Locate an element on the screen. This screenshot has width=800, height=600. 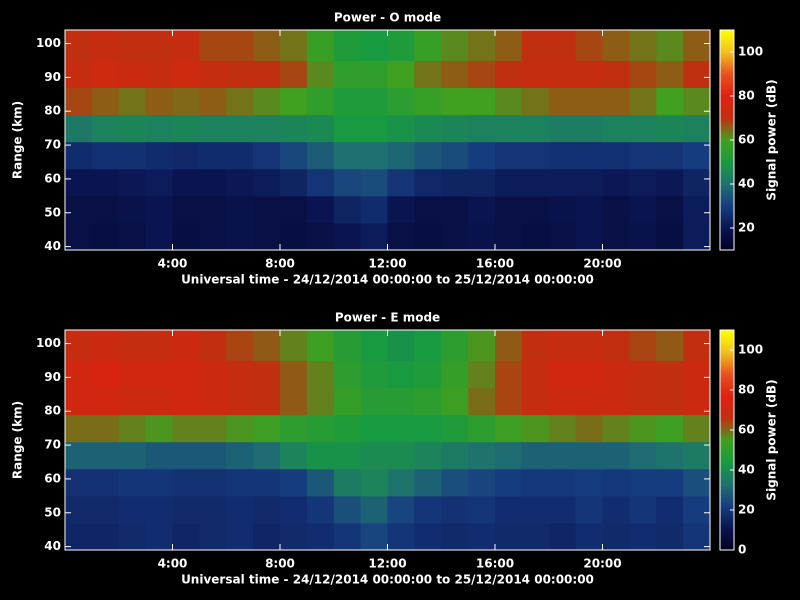
colorbar-tick-label: 0 is located at coordinates (742, 550).